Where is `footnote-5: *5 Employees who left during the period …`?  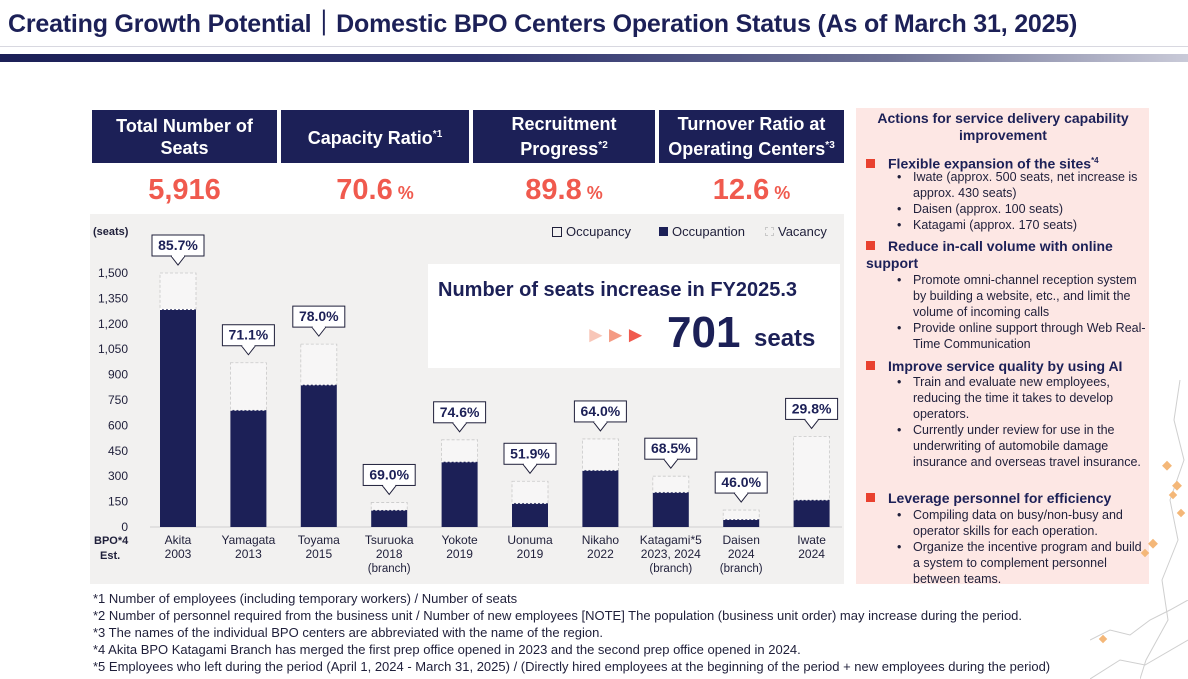
footnote-5: *5 Employees who left during the period … is located at coordinates (572, 666).